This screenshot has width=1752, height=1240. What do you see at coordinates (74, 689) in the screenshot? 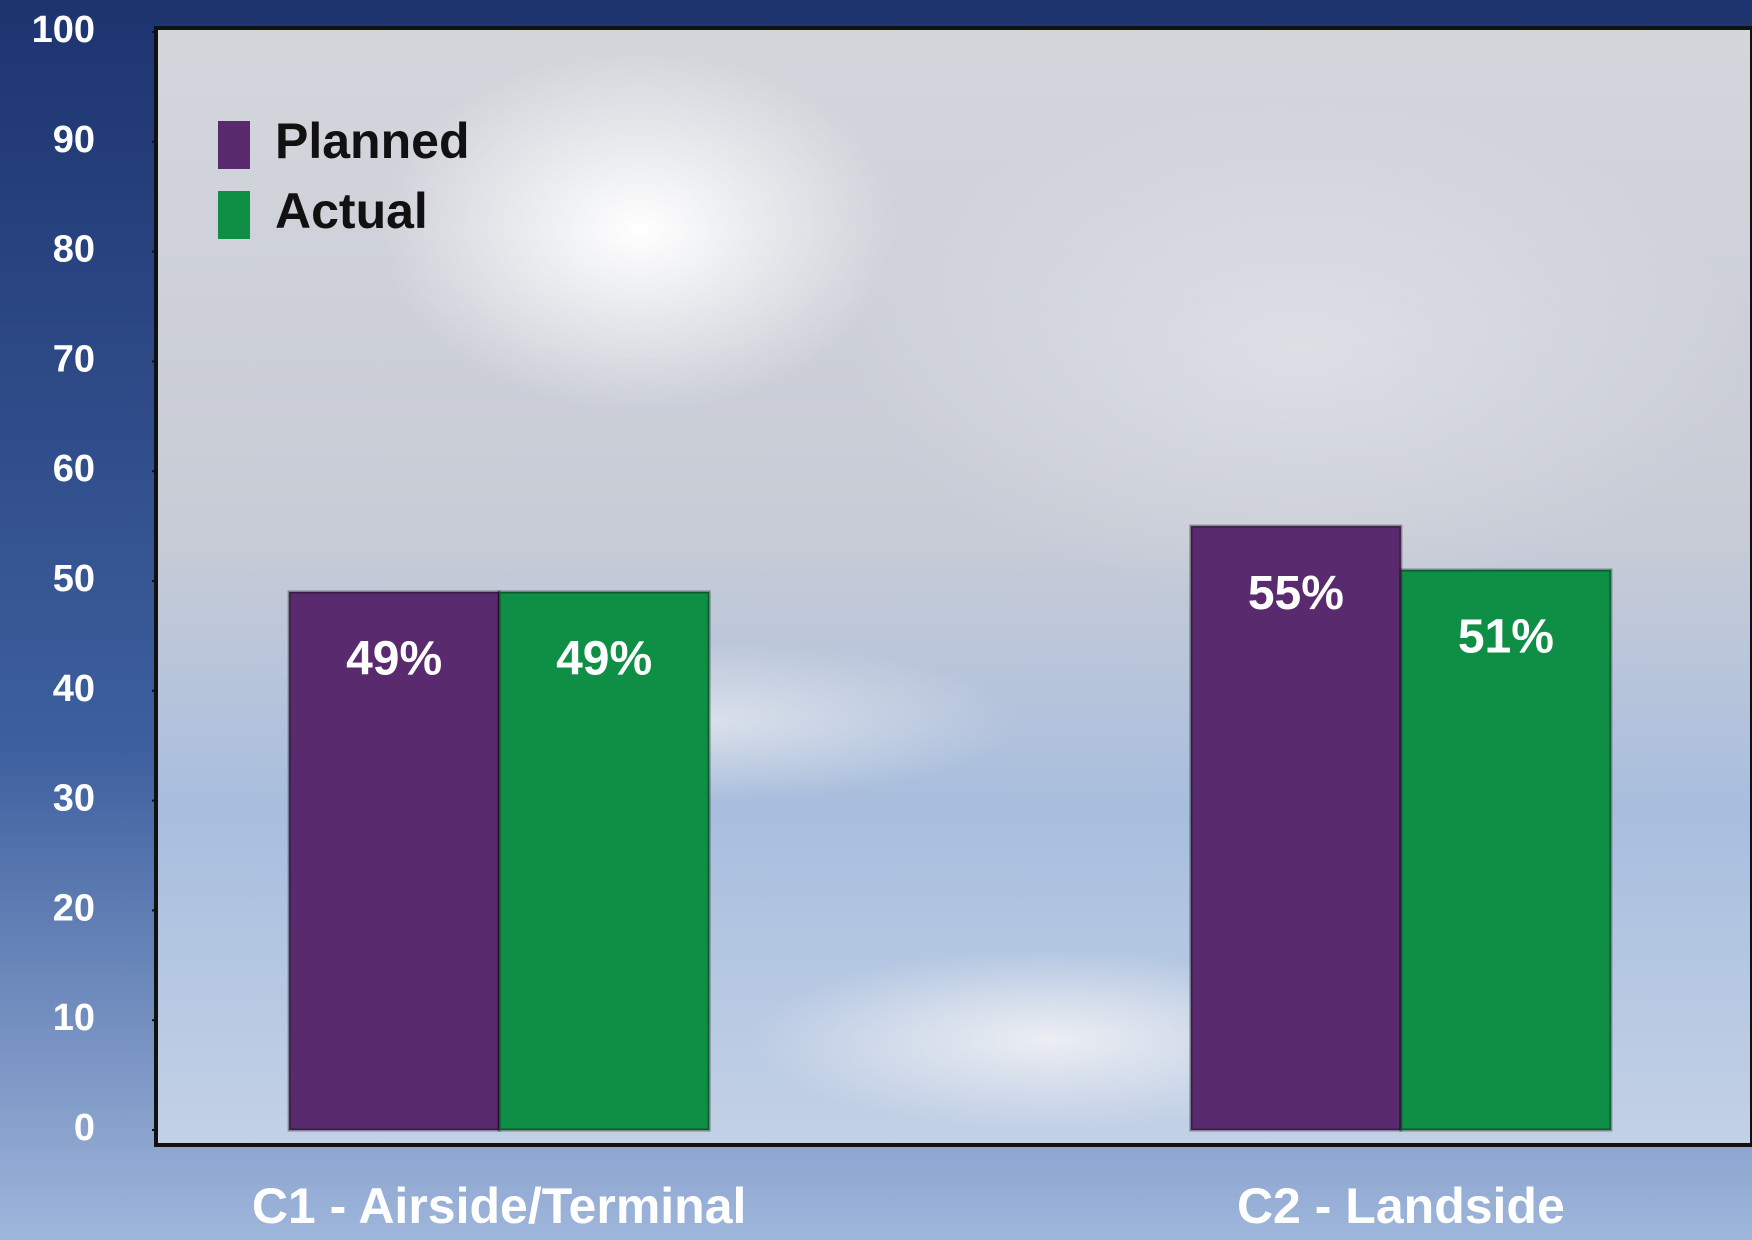
I see `y-tick-label: 40` at bounding box center [74, 689].